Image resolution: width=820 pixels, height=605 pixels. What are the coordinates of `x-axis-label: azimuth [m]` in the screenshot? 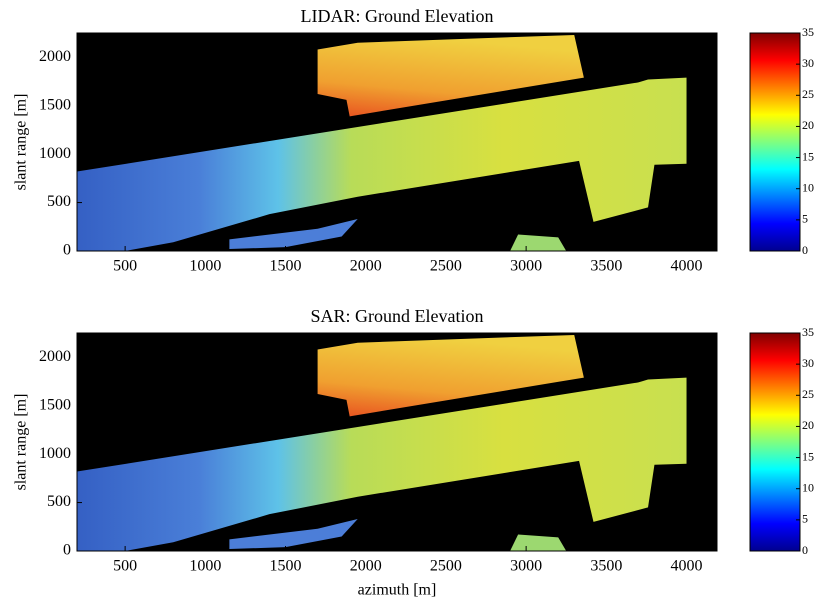 It's located at (397, 590).